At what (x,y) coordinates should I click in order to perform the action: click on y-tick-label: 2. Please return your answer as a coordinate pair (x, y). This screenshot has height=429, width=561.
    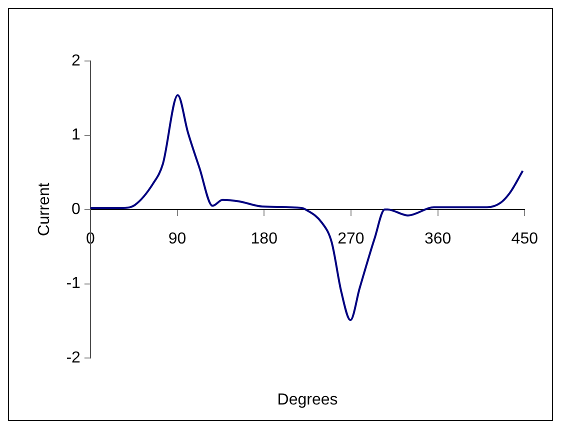
    Looking at the image, I should click on (76, 61).